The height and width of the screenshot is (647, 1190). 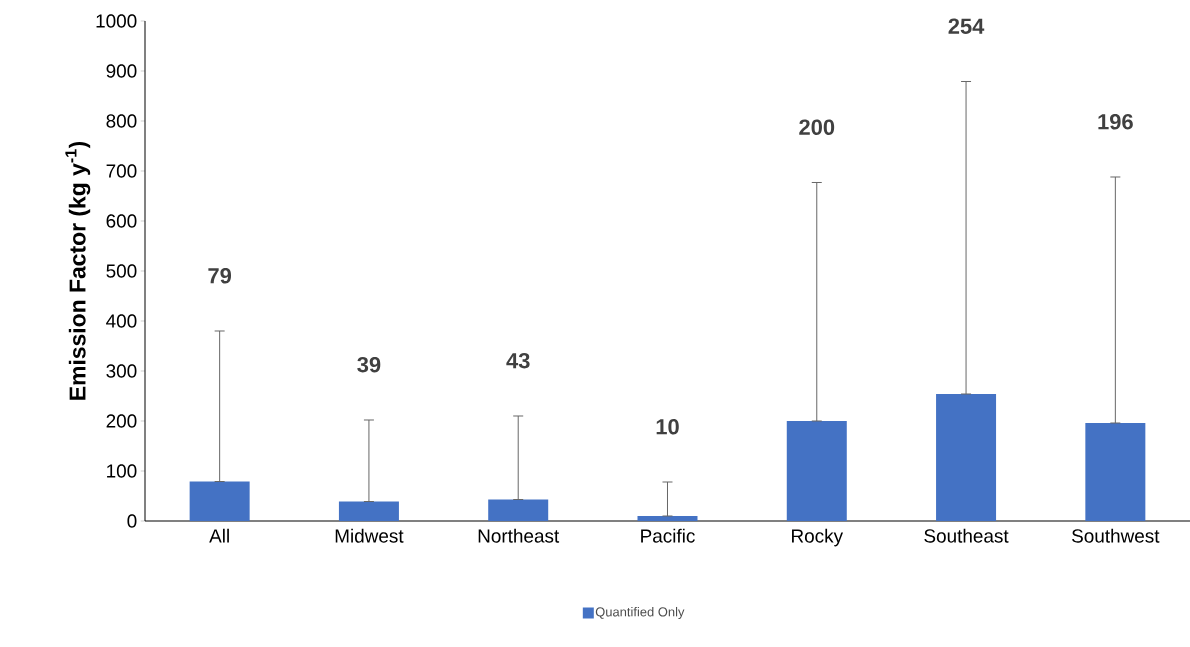 What do you see at coordinates (966, 535) in the screenshot?
I see `x-tick-label: Southeast` at bounding box center [966, 535].